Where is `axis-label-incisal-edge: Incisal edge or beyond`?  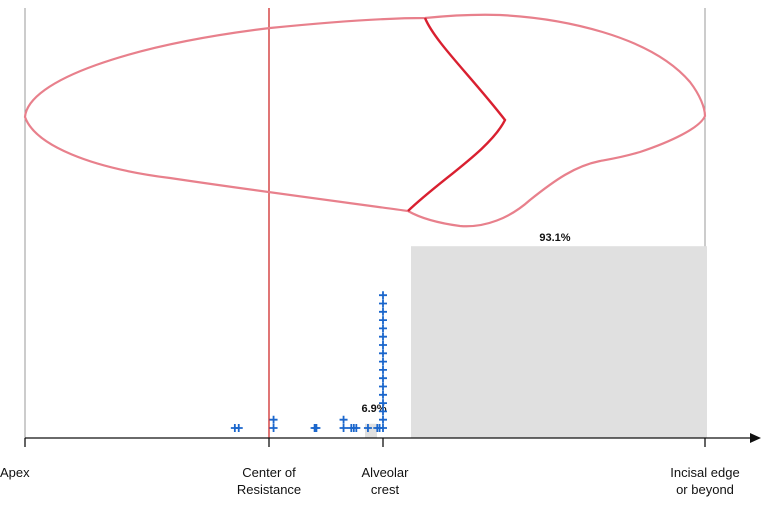 axis-label-incisal-edge: Incisal edge or beyond is located at coordinates (705, 481).